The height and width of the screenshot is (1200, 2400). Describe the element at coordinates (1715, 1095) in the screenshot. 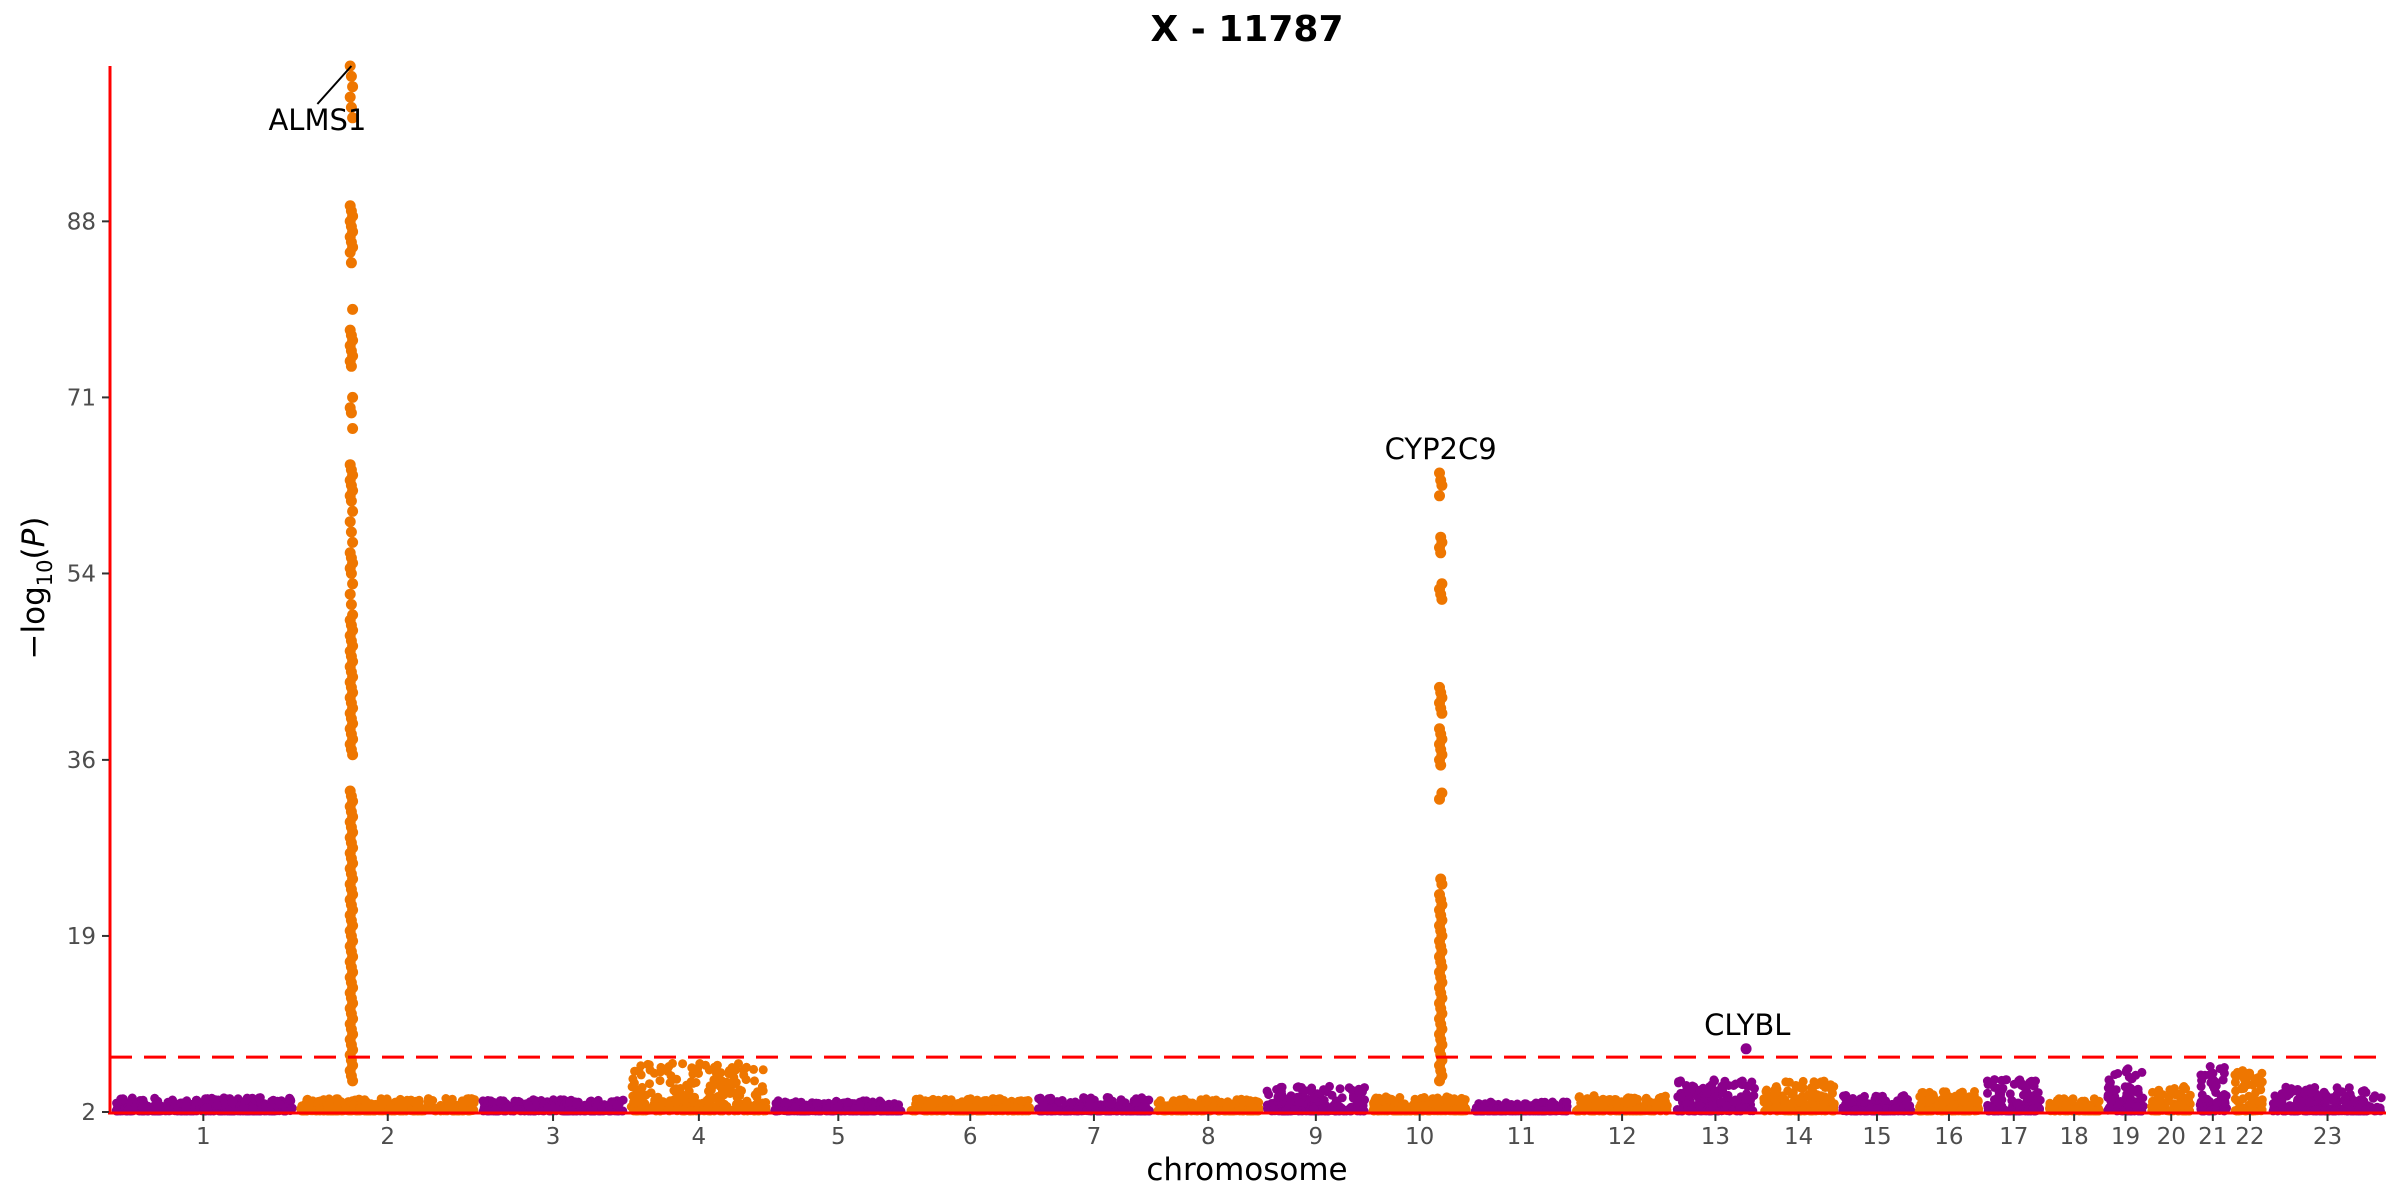

I see `chromosome-13-points` at that location.